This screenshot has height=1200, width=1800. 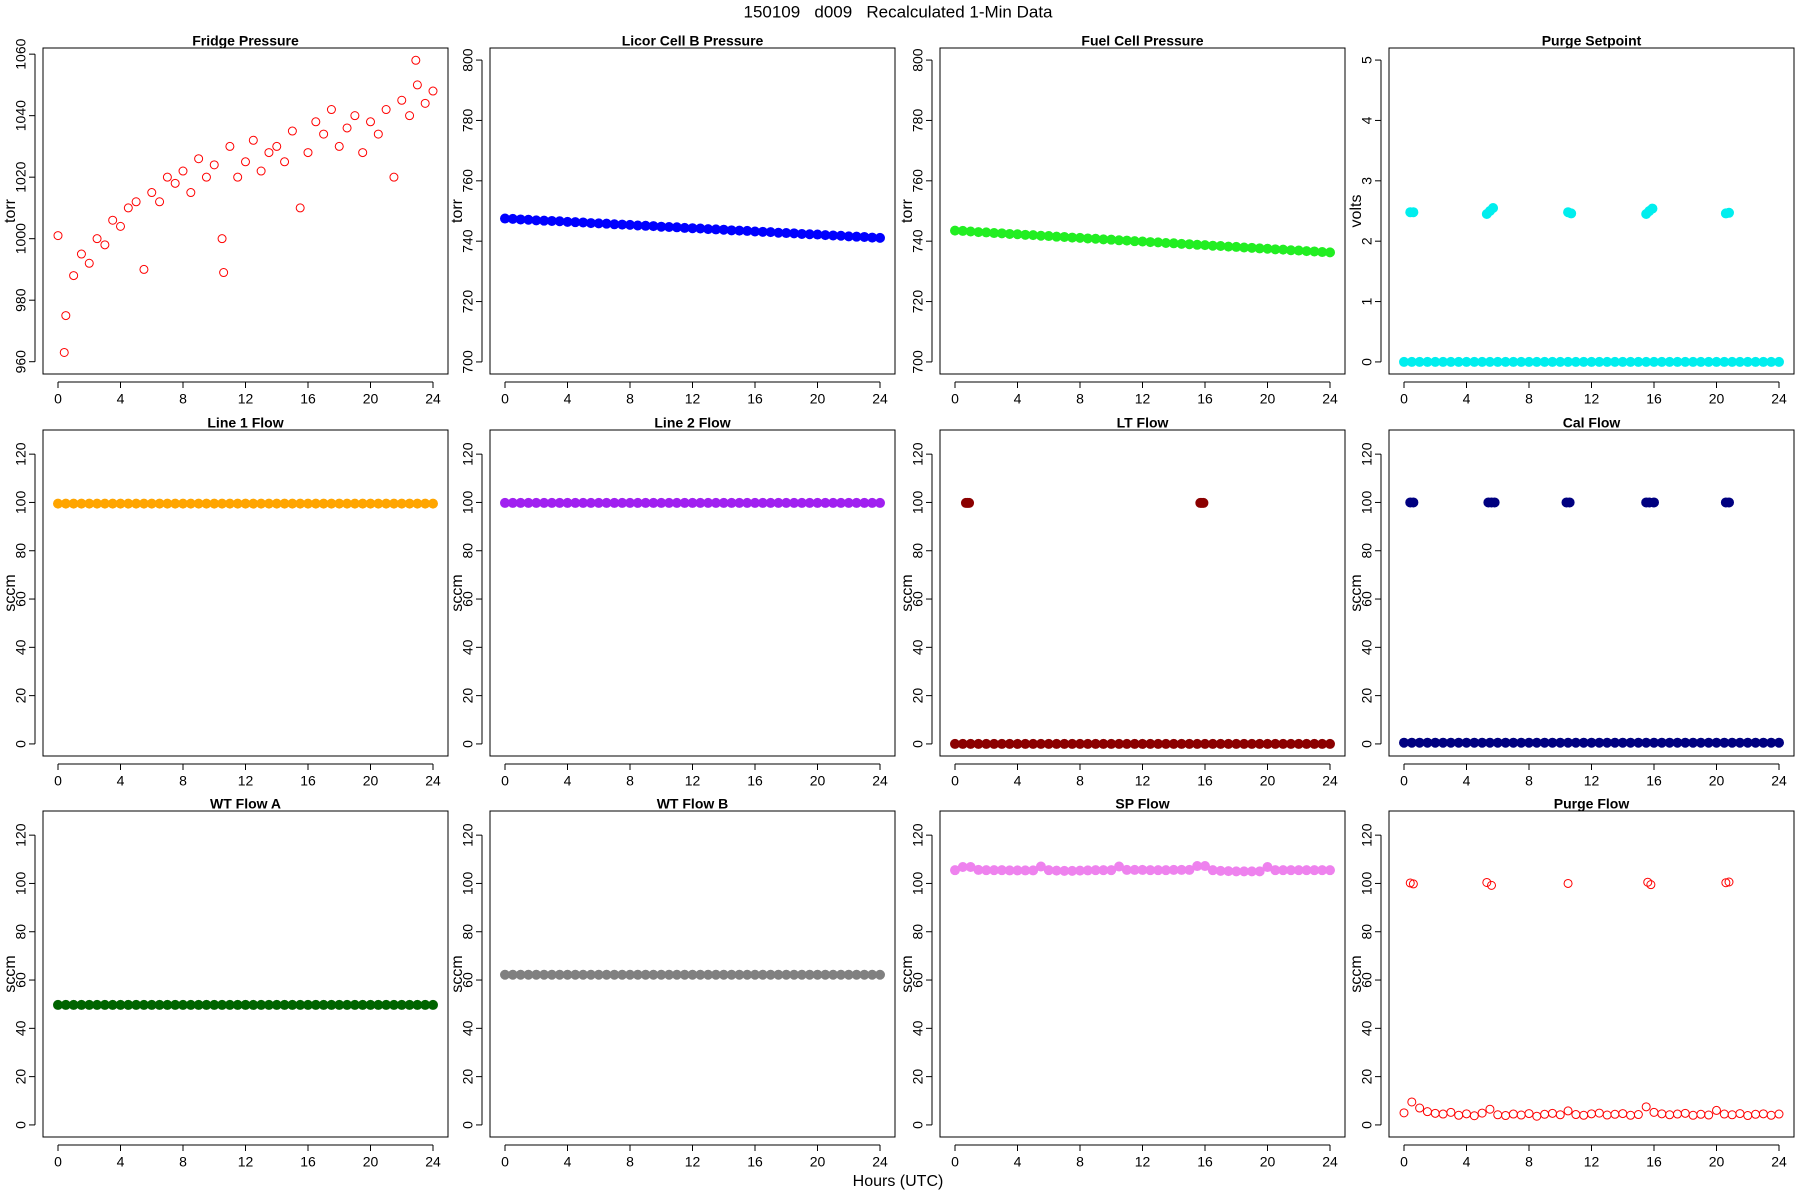 I want to click on y-tick-label: 100, so click(x=468, y=503).